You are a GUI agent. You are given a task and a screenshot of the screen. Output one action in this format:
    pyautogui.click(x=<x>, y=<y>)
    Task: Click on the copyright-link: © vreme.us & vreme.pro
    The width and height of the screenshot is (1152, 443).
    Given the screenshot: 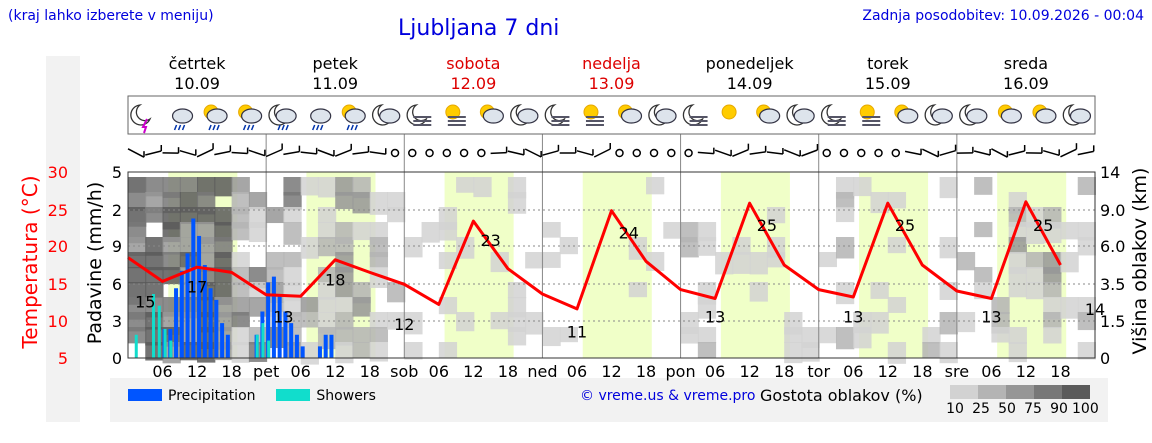 What is the action you would take?
    pyautogui.click(x=668, y=396)
    